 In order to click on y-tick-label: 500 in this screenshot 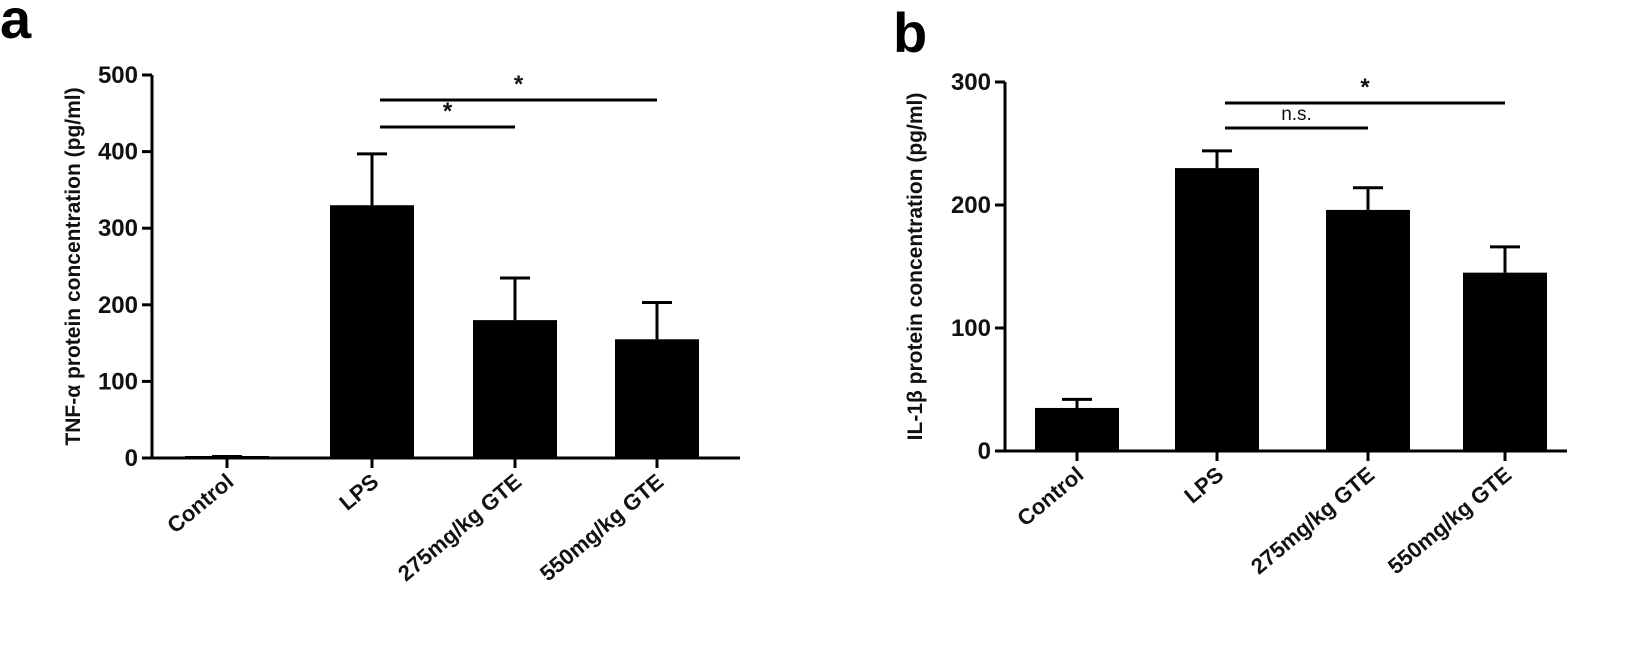, I will do `click(118, 75)`.